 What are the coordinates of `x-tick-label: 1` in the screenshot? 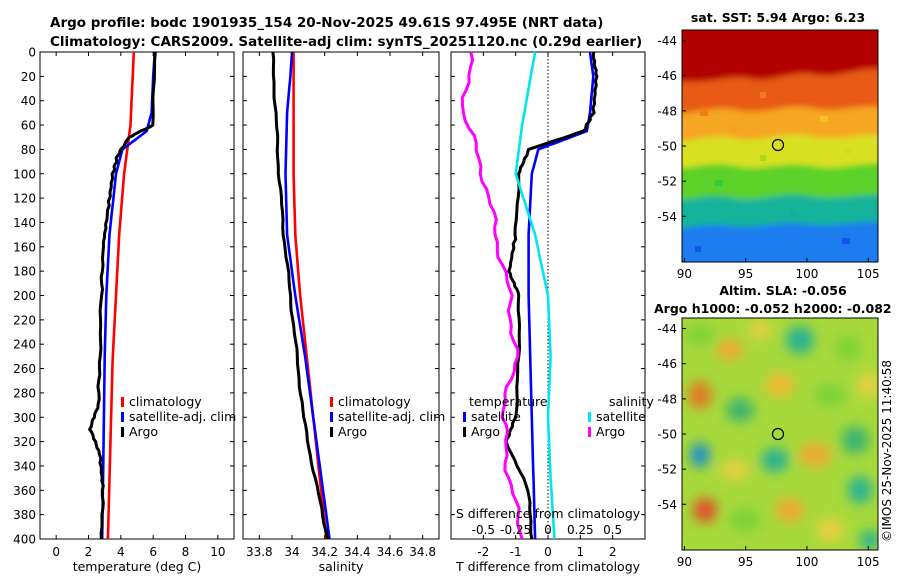 It's located at (581, 552).